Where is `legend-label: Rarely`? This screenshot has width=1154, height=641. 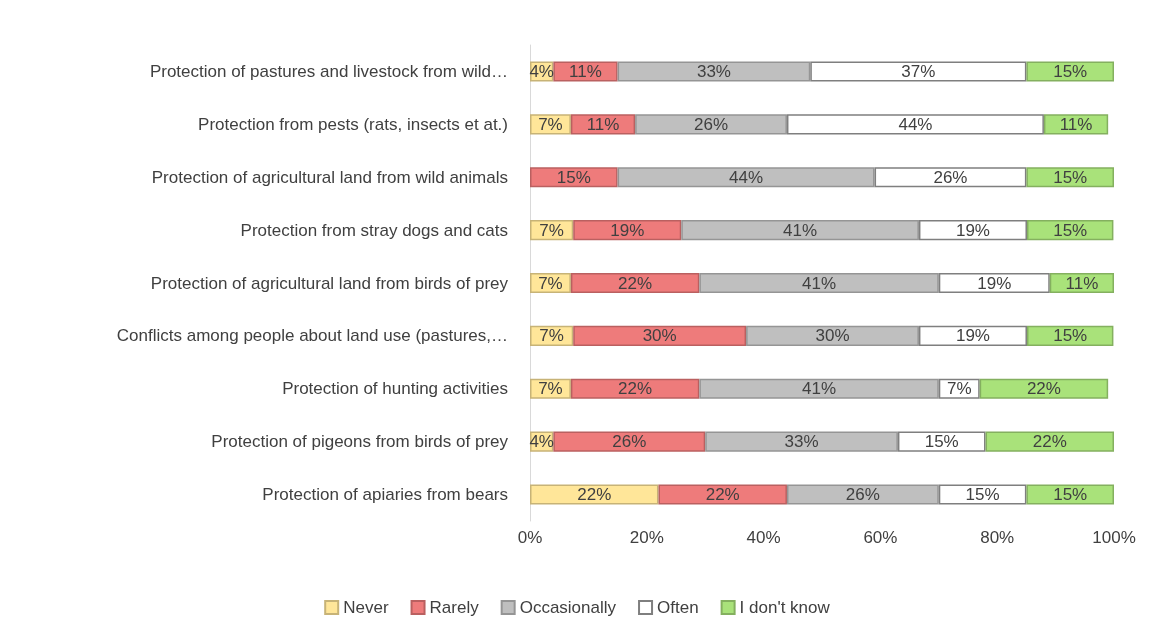
legend-label: Rarely is located at coordinates (454, 607).